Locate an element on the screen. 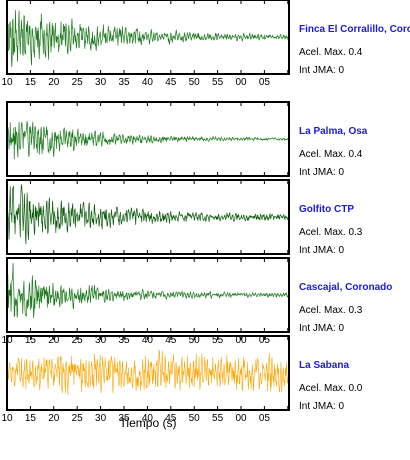  x-axis-title: Tiempo (s) is located at coordinates (148, 423).